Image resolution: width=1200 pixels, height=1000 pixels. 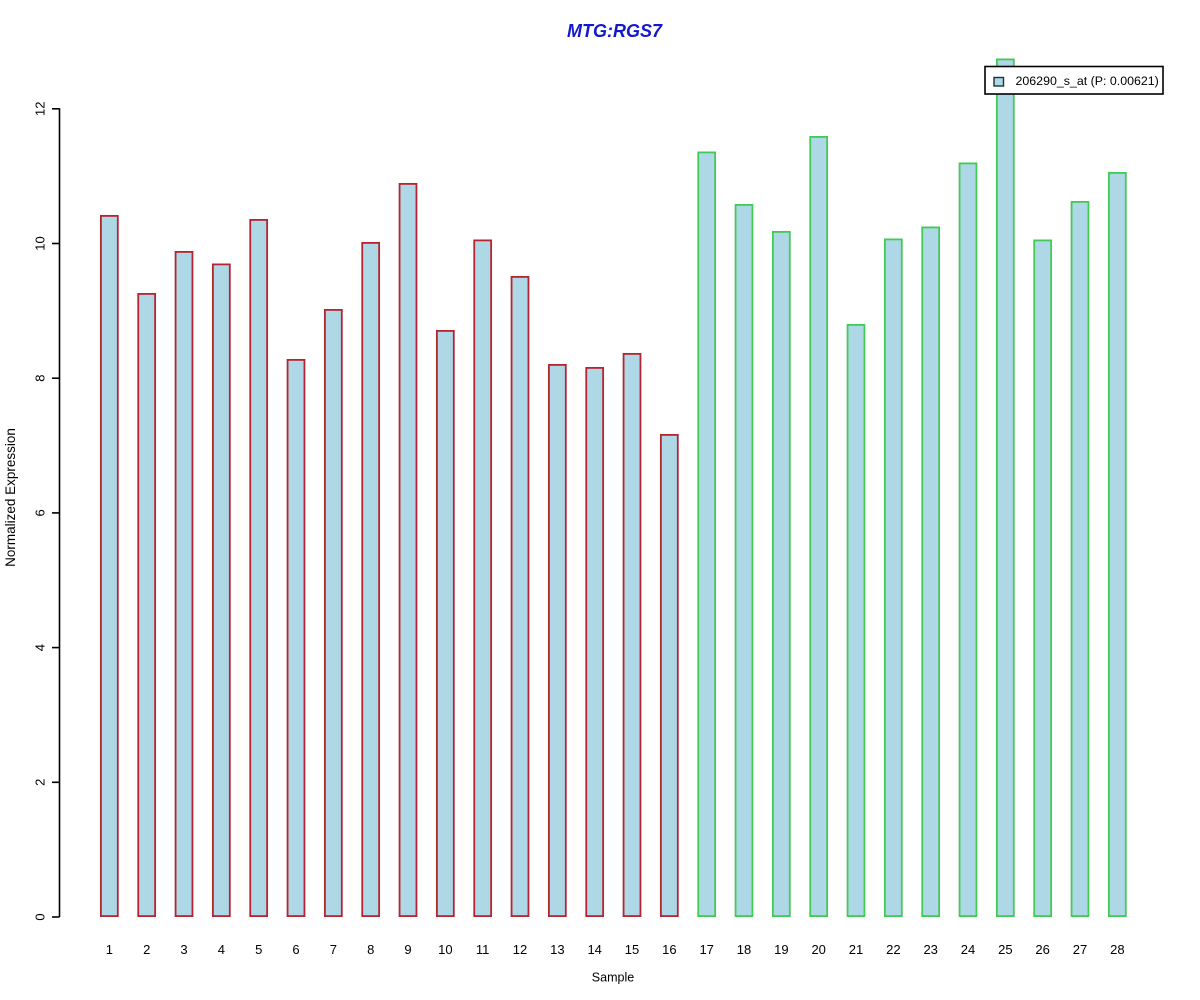 What do you see at coordinates (1042, 949) in the screenshot?
I see `svg-text: 26` at bounding box center [1042, 949].